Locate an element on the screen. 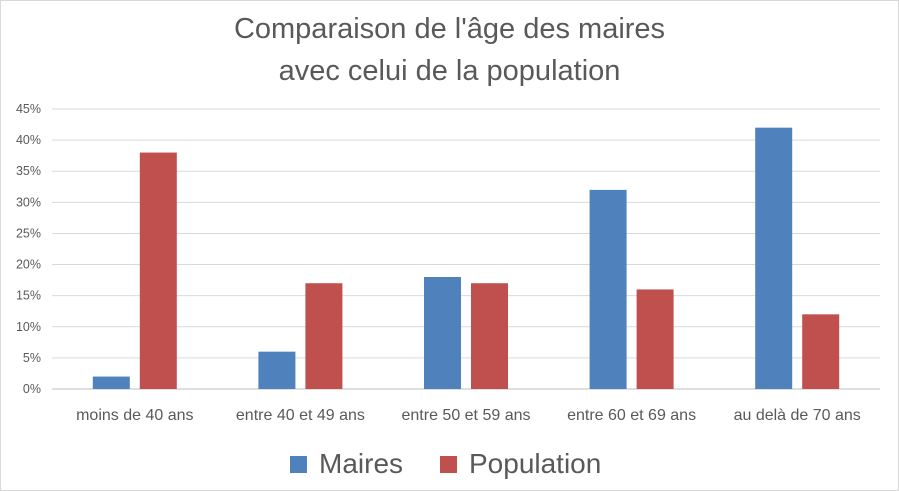  legend: Maires Population is located at coordinates (445, 463).